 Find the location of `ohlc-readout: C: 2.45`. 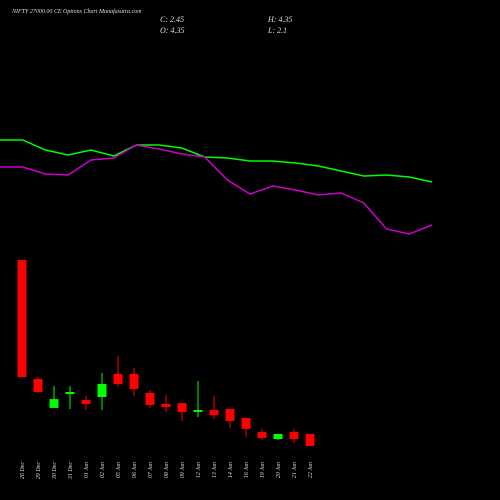

ohlc-readout: C: 2.45 is located at coordinates (172, 19).